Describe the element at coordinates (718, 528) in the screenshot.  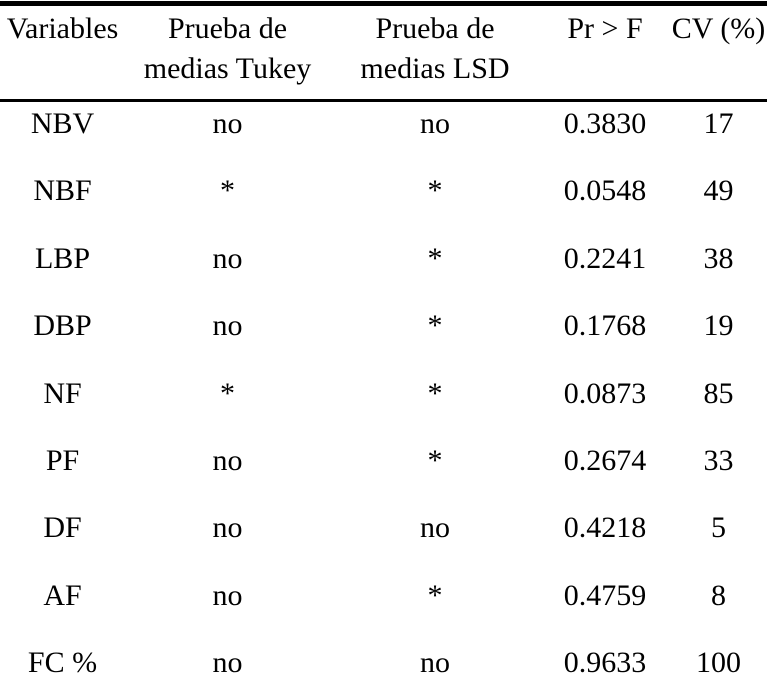
I see `cell-cv: 5` at that location.